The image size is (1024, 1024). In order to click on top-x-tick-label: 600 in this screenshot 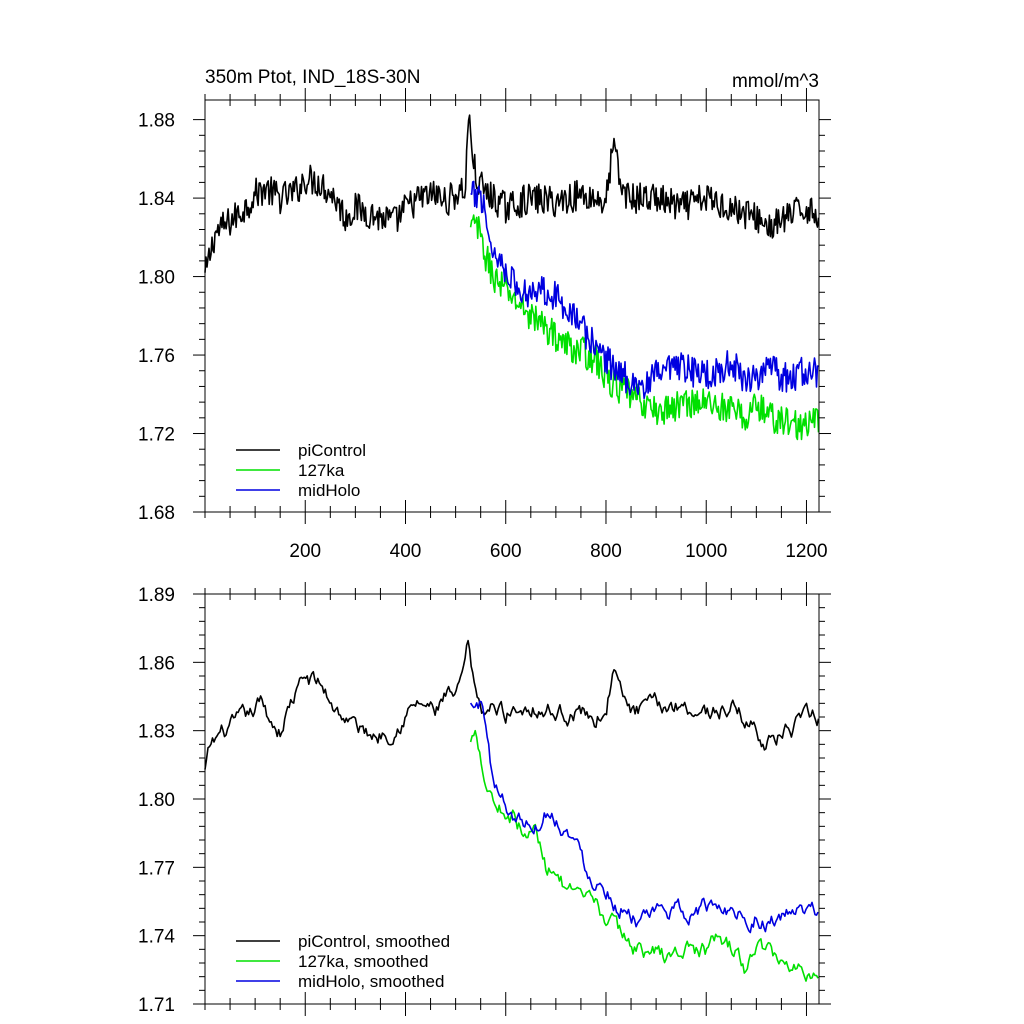, I will do `click(506, 551)`.